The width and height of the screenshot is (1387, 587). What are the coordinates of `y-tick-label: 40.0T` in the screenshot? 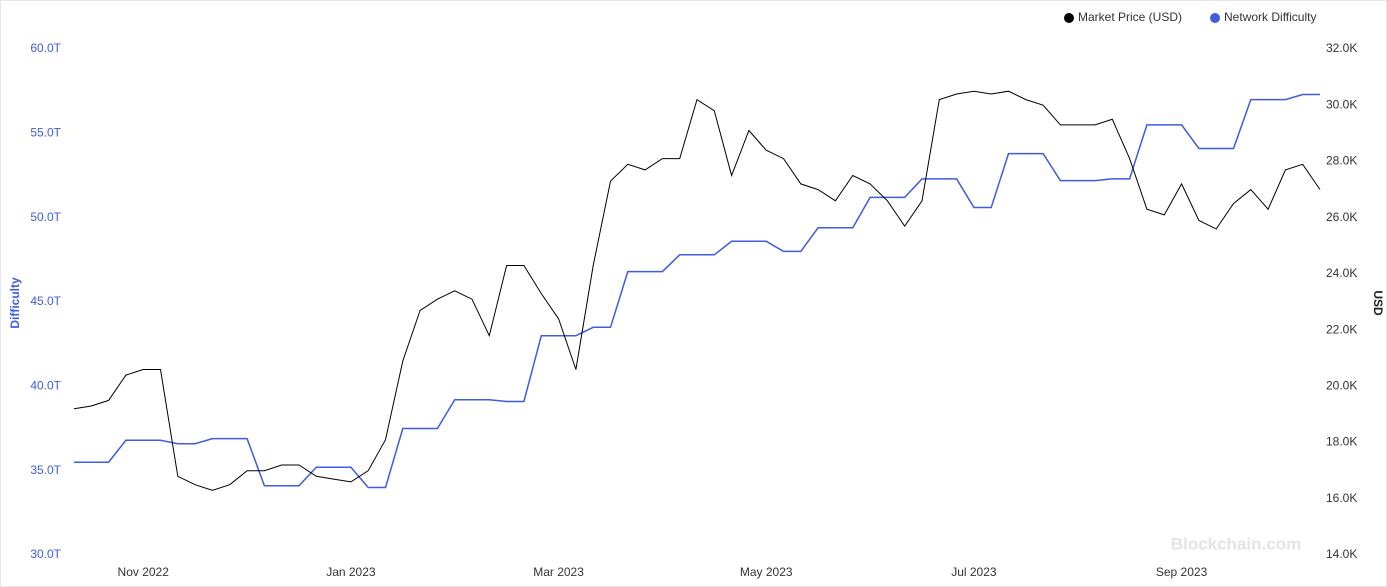 It's located at (45, 386).